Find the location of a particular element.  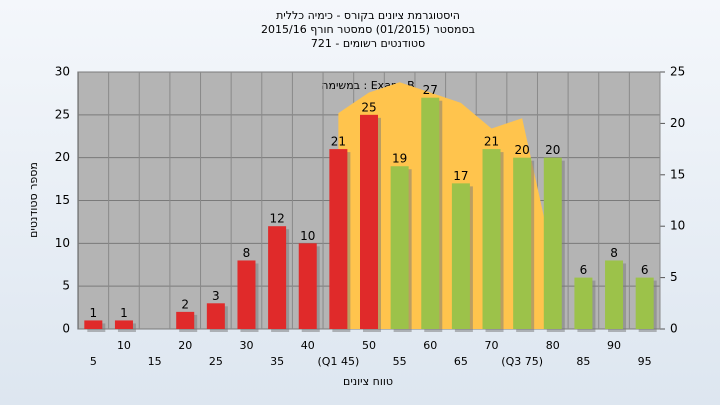

x-tick-label: 55 is located at coordinates (400, 361).